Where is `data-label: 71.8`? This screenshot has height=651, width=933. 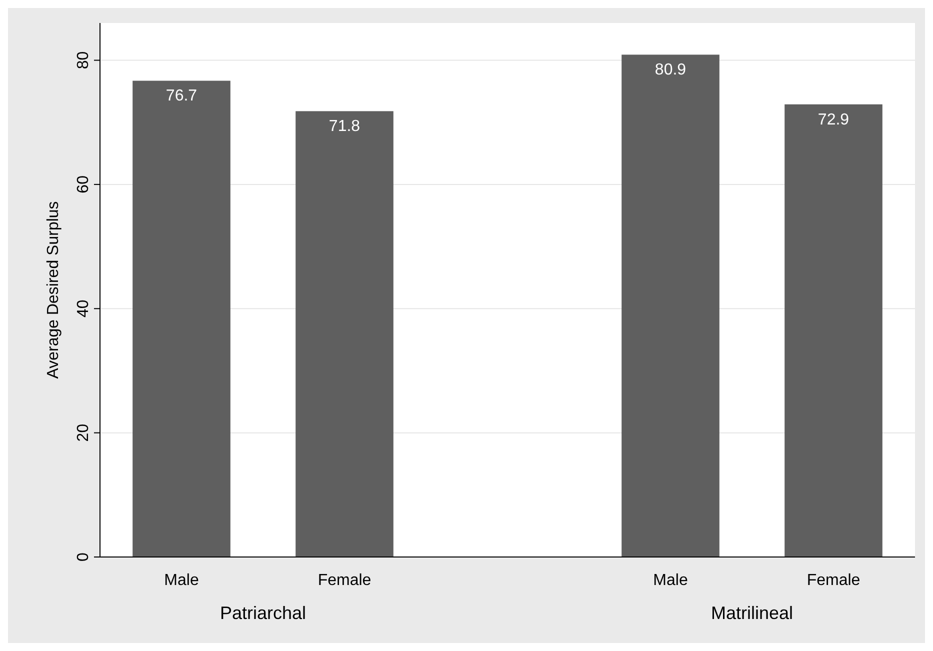
data-label: 71.8 is located at coordinates (344, 127).